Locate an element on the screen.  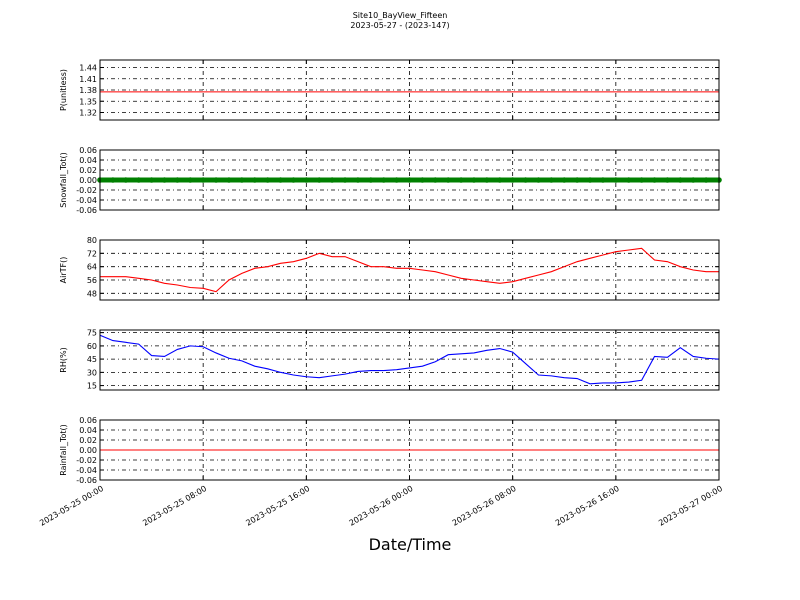
y-tick-label: 56 is located at coordinates (92, 280).